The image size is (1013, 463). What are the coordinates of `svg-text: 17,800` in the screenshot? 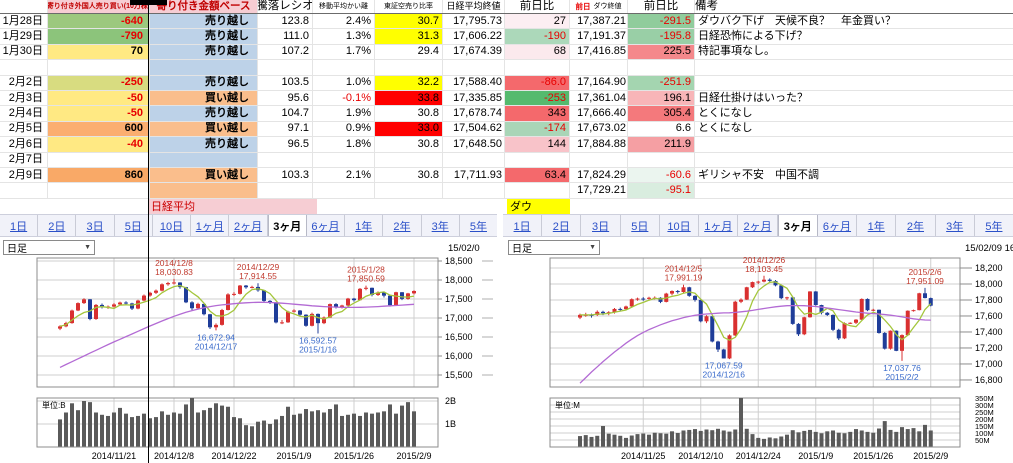 It's located at (989, 300).